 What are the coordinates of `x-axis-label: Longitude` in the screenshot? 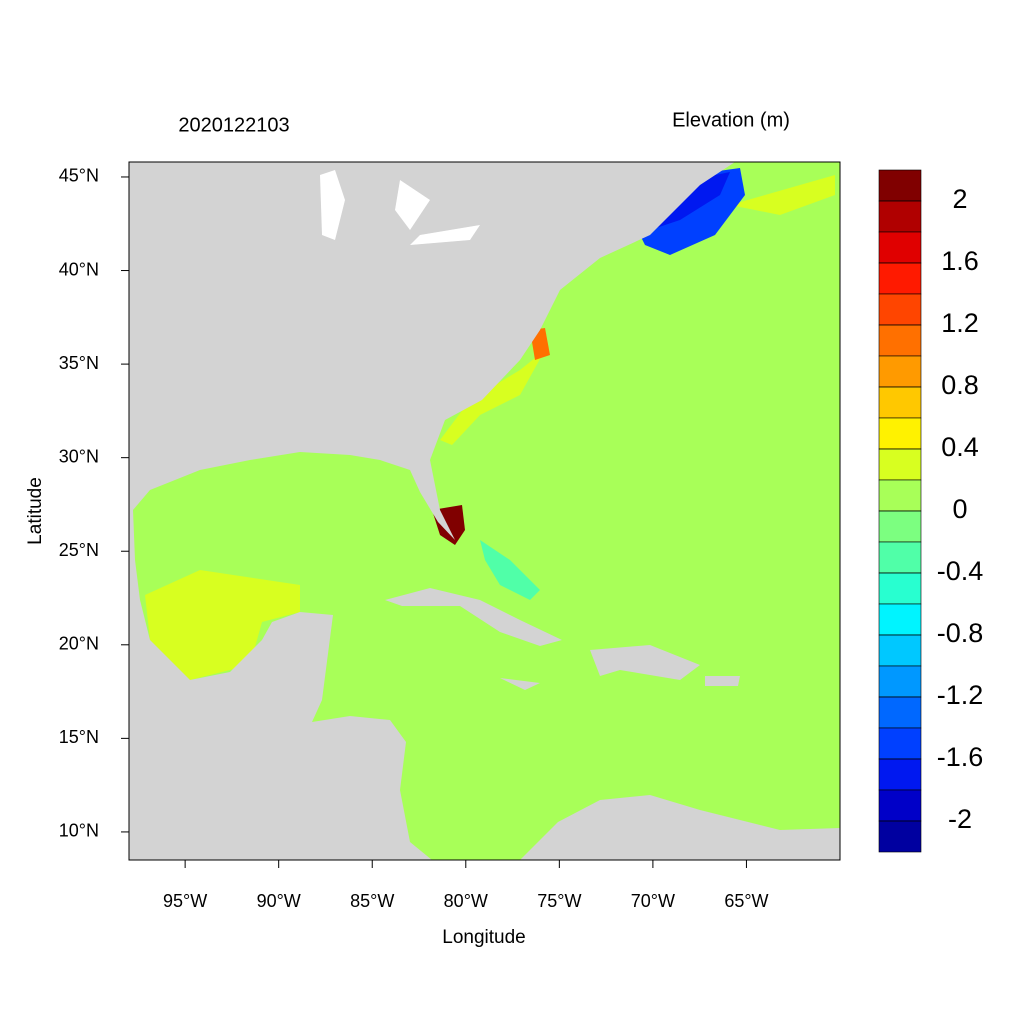 It's located at (483, 937).